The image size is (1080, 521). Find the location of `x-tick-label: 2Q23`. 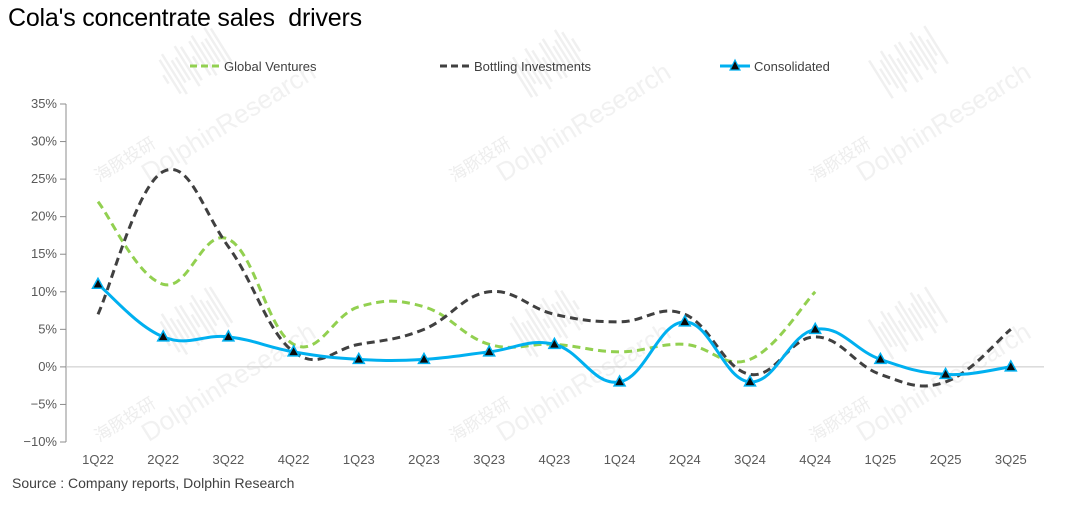

x-tick-label: 2Q23 is located at coordinates (424, 459).